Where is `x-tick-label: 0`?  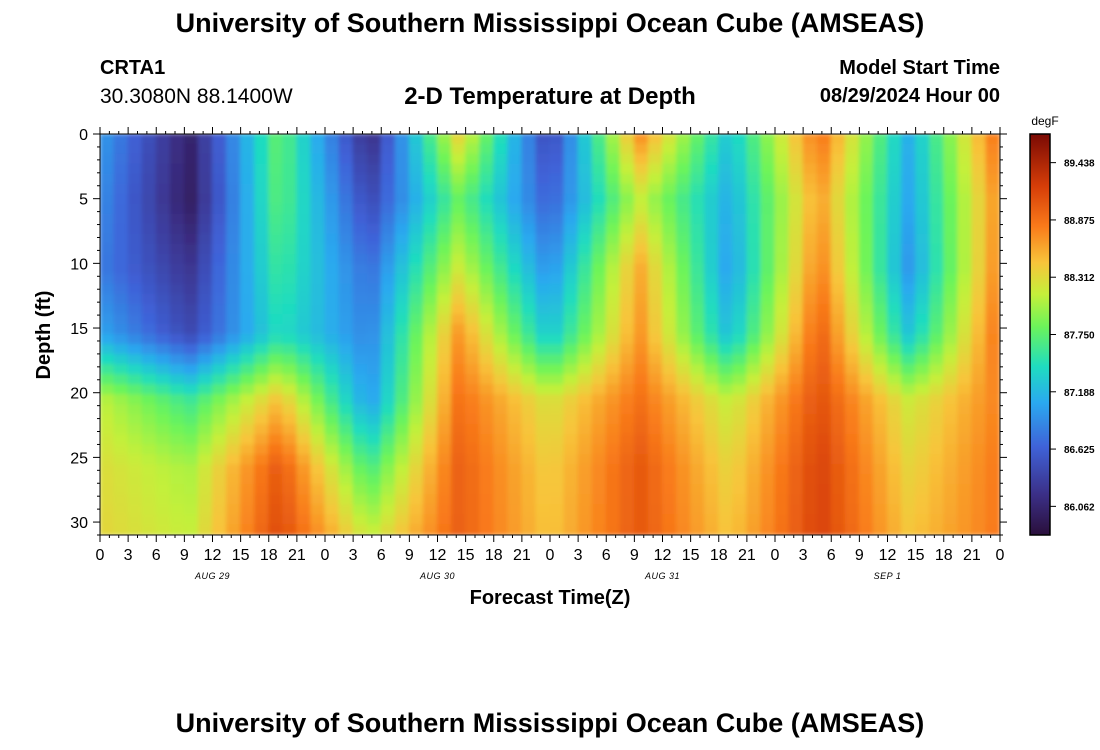 x-tick-label: 0 is located at coordinates (1000, 555).